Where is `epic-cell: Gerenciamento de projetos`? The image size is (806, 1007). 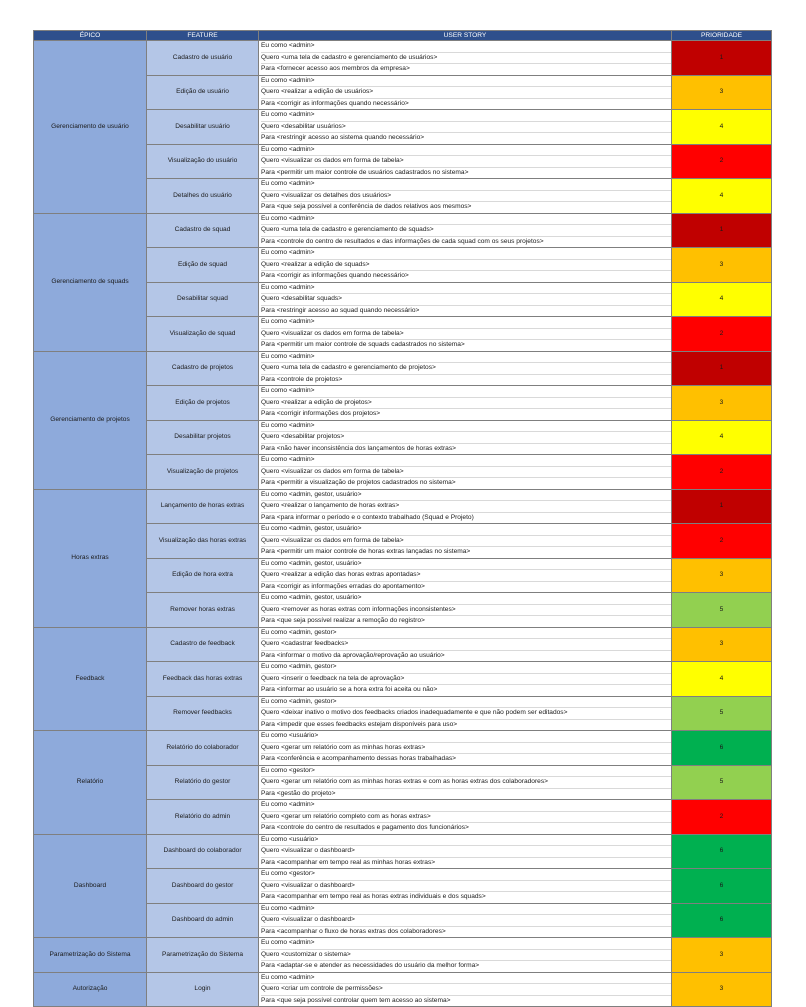 epic-cell: Gerenciamento de projetos is located at coordinates (90, 420).